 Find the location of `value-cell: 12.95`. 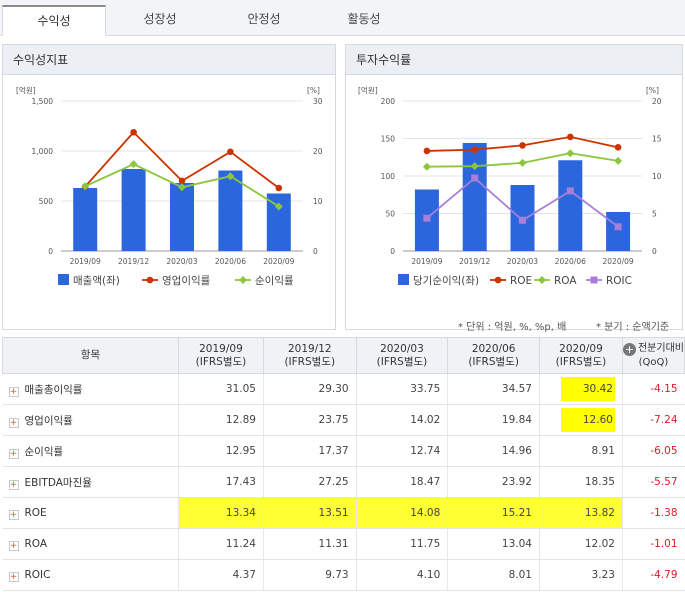

value-cell: 12.95 is located at coordinates (220, 451).